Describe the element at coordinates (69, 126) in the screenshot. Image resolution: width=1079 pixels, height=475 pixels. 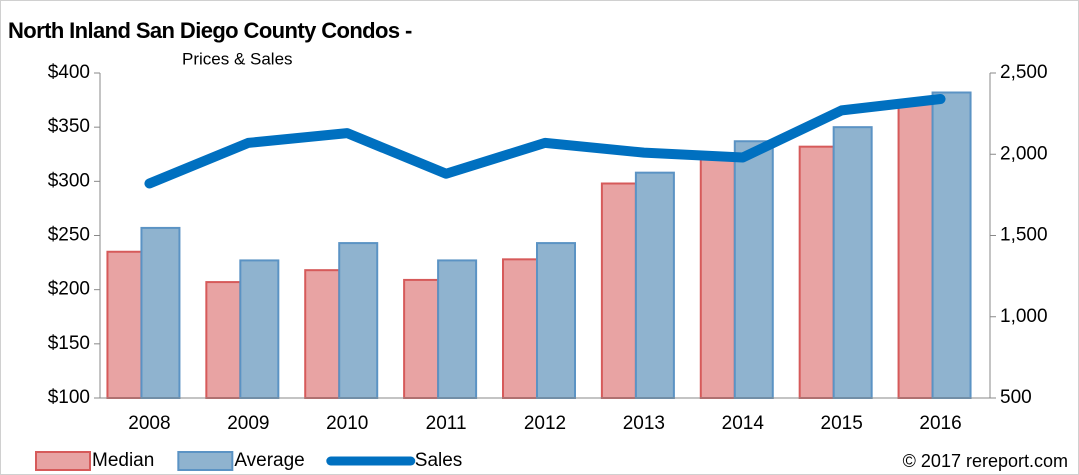
I see `y-tick-label: $350` at that location.